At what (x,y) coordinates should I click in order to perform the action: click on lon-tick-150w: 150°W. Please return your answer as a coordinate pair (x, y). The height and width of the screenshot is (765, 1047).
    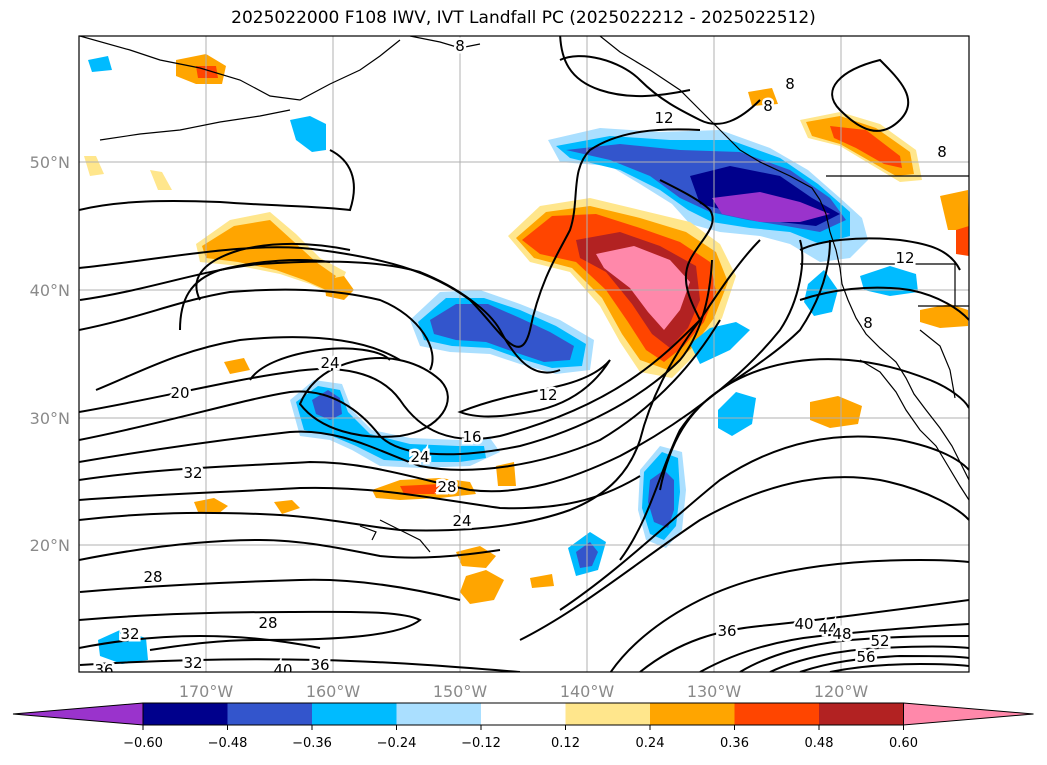
    Looking at the image, I should click on (460, 691).